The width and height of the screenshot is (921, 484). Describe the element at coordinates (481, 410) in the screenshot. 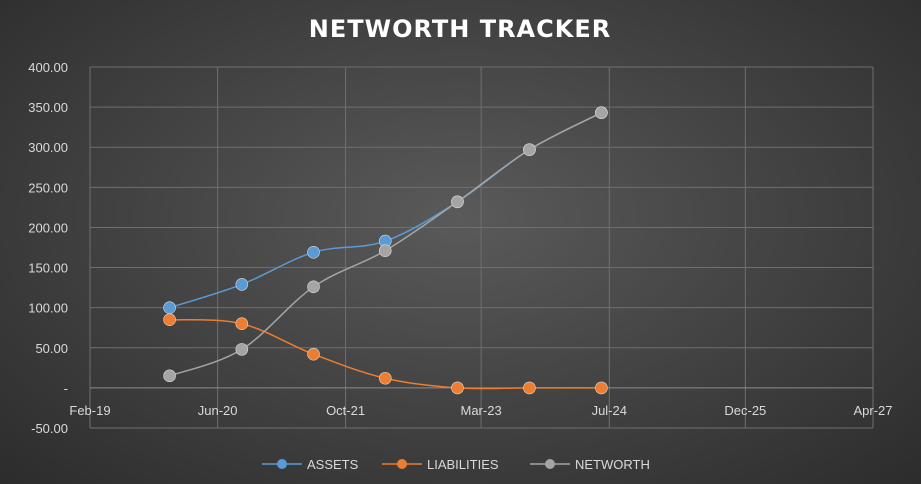

I see `x-tick-label: Mar-23` at that location.